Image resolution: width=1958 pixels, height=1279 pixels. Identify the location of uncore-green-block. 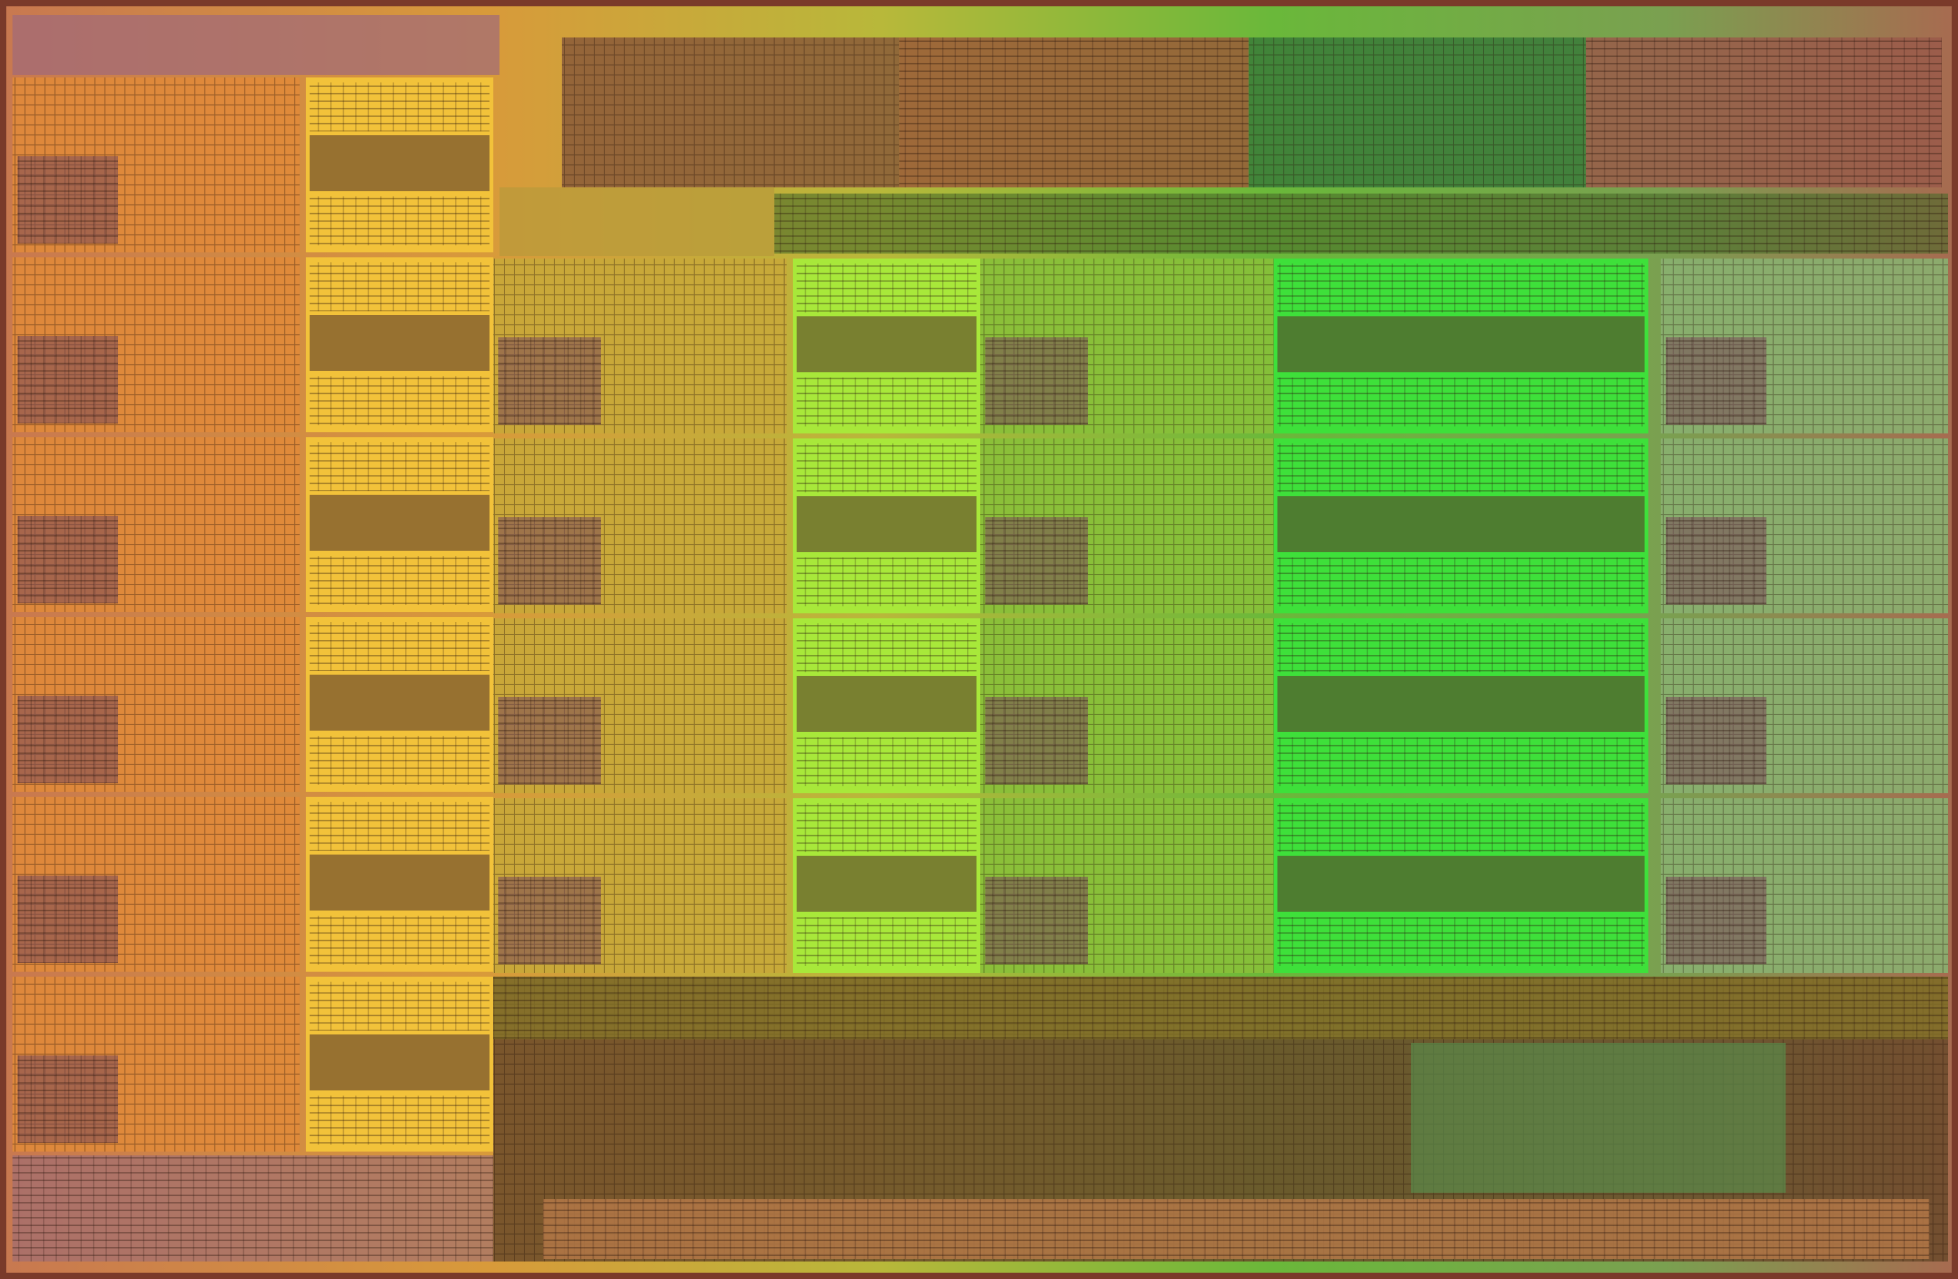
(1598, 1117).